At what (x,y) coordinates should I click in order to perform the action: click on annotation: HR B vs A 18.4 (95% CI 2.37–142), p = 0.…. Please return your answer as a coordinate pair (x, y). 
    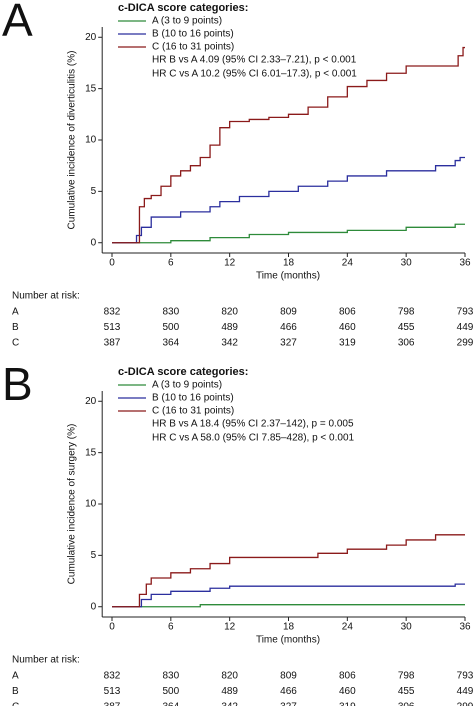
    Looking at the image, I should click on (253, 424).